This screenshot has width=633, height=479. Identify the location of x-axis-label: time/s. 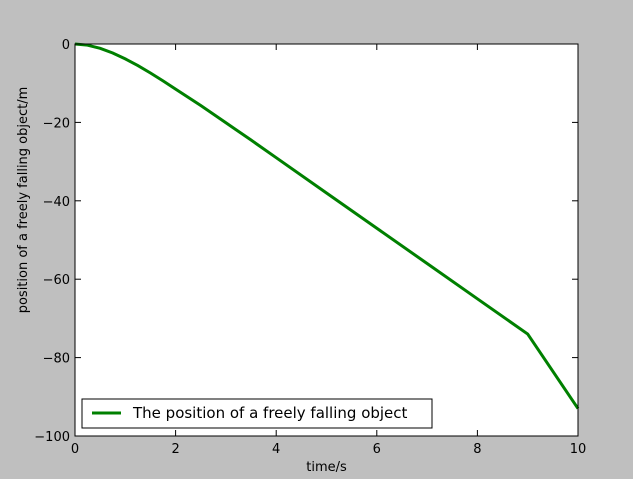
(326, 467).